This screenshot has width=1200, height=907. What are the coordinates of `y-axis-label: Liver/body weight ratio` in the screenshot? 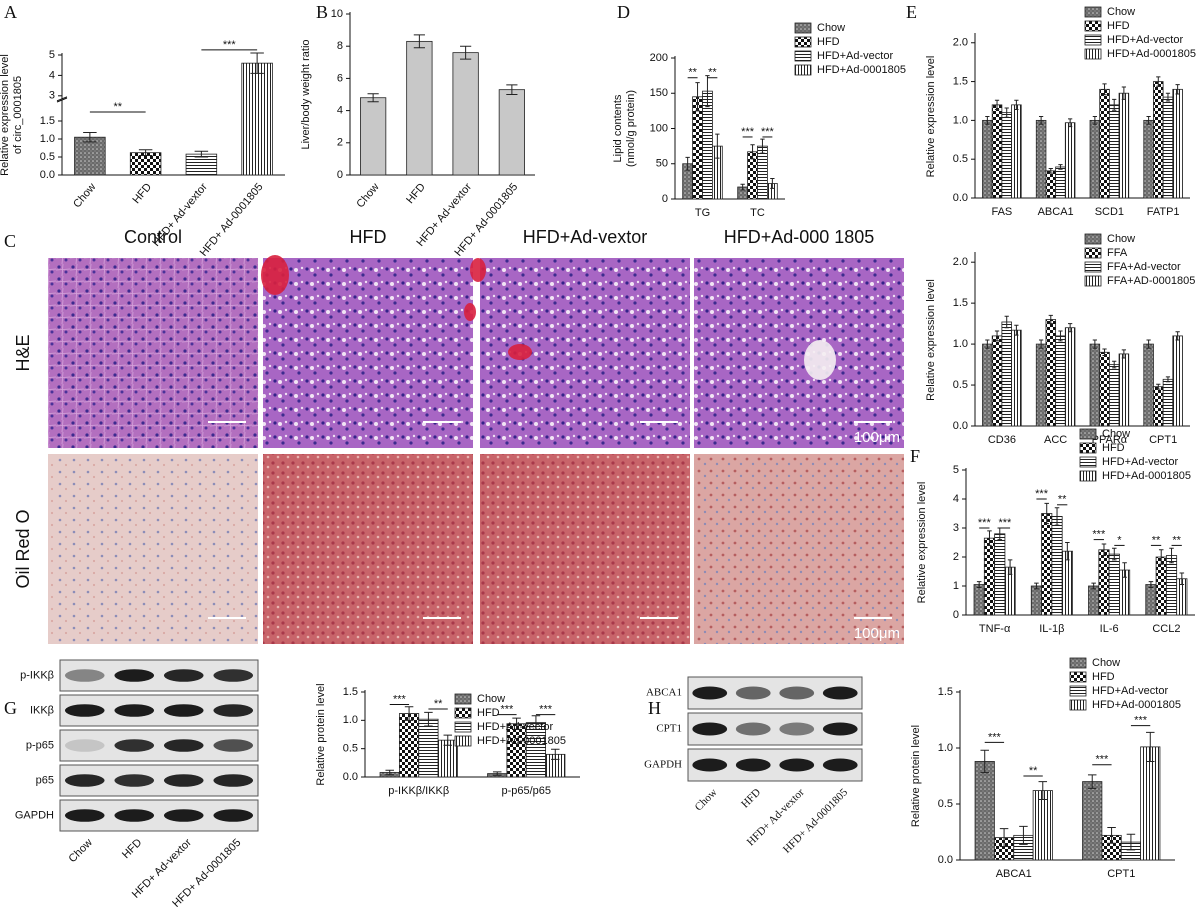 It's located at (306, 94).